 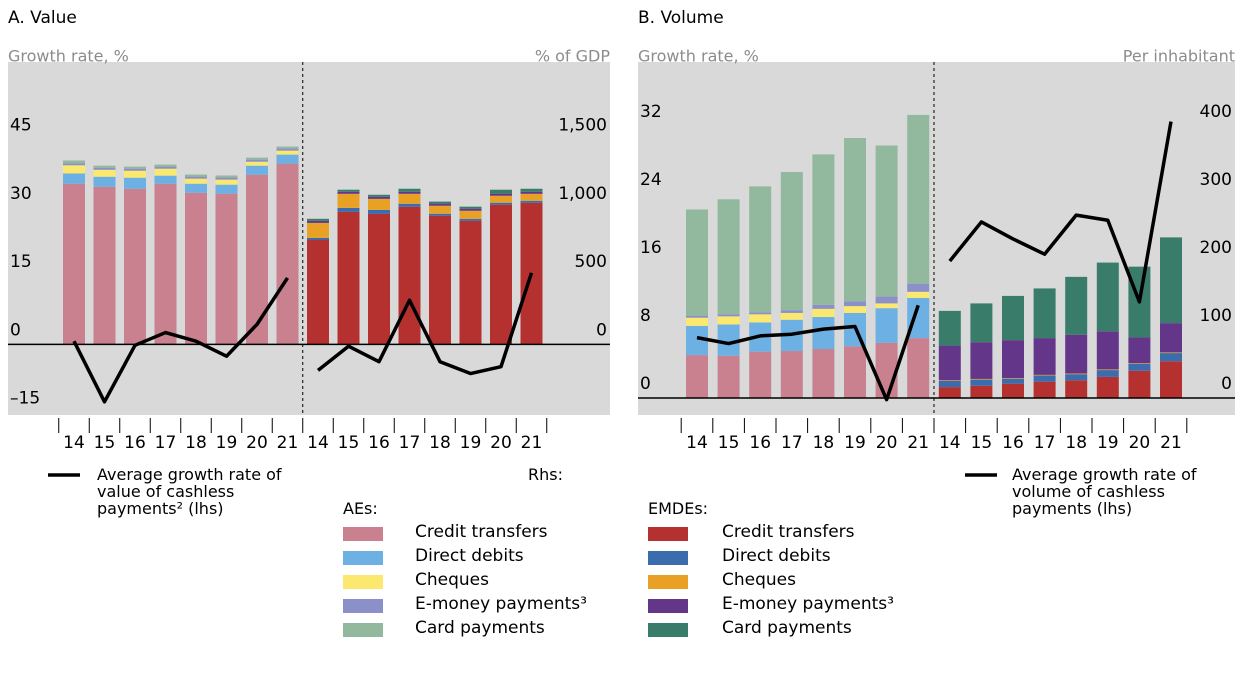 I want to click on y-tick-label: –15, so click(x=25, y=399).